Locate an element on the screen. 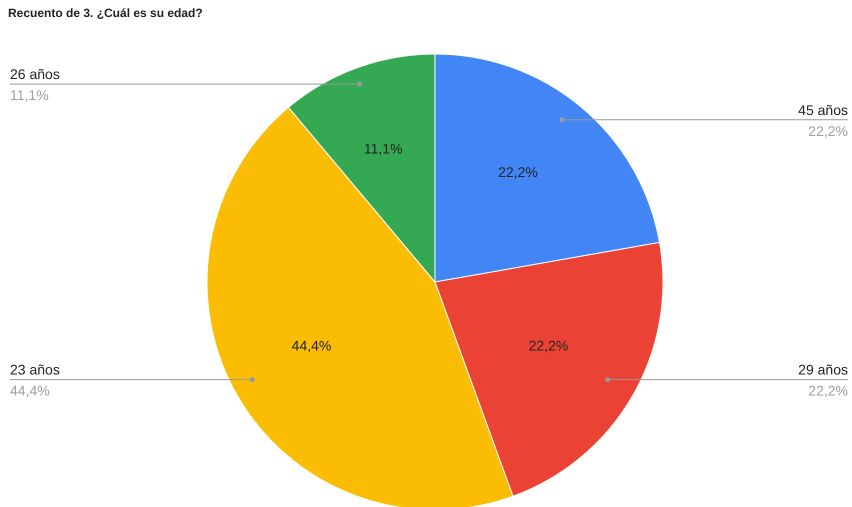  data-label: 44,4% is located at coordinates (312, 345).